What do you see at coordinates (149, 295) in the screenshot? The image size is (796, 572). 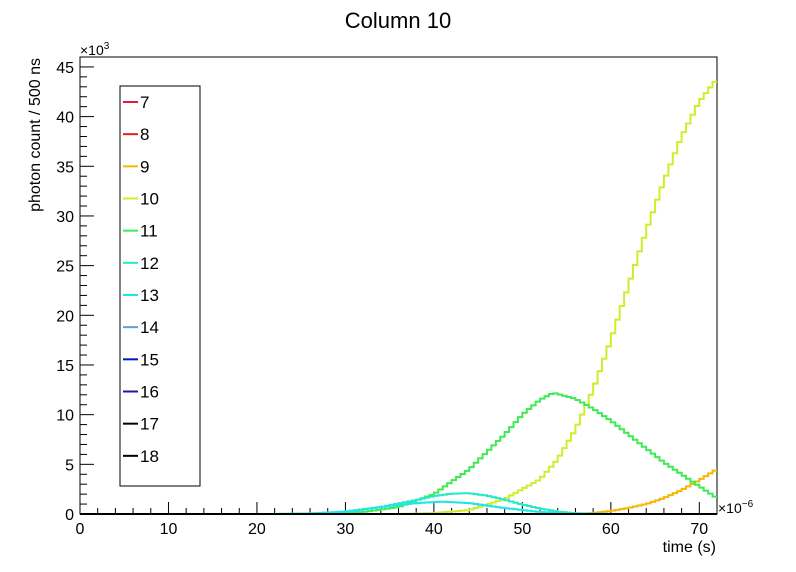 I see `legend-label-13: 13` at bounding box center [149, 295].